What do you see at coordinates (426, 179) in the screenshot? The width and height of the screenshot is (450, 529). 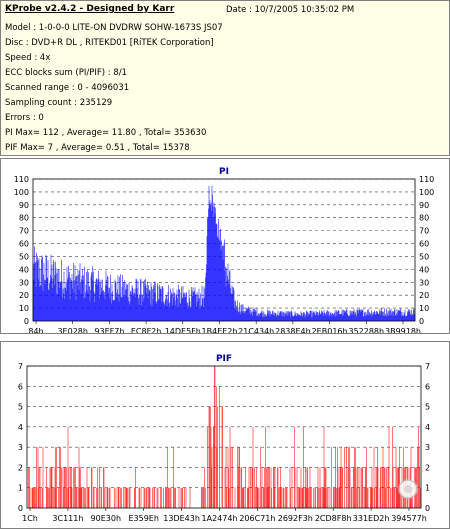 I see `y-tick-label-right: 110` at bounding box center [426, 179].